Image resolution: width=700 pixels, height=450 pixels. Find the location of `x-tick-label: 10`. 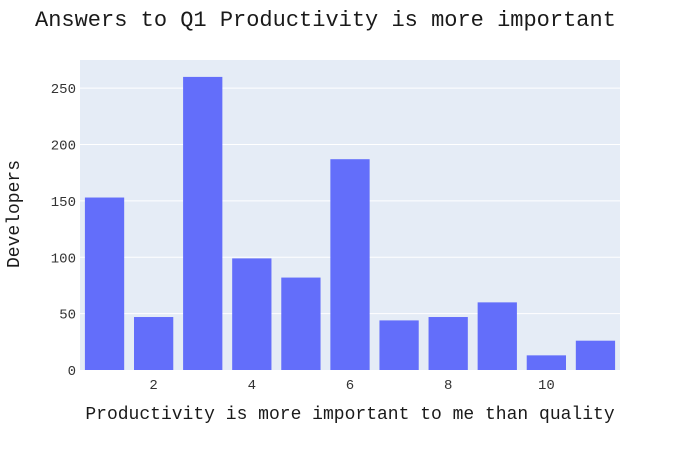

x-tick-label: 10 is located at coordinates (546, 386).